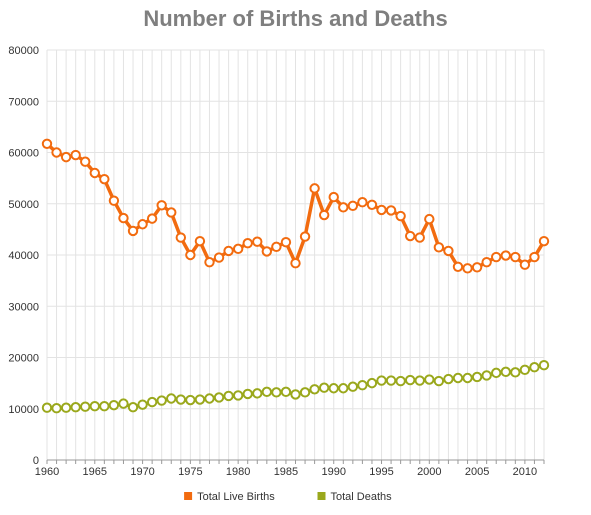 This screenshot has height=515, width=591. Describe the element at coordinates (236, 497) in the screenshot. I see `legend-label-total-live-births: Total Live Births` at that location.